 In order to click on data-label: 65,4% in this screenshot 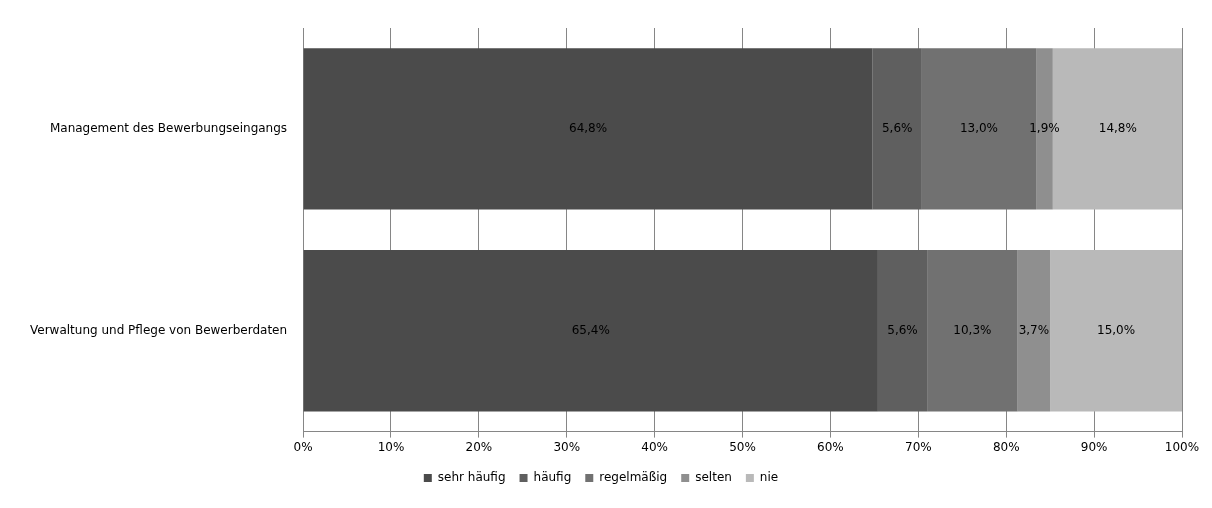, I will do `click(590, 329)`.